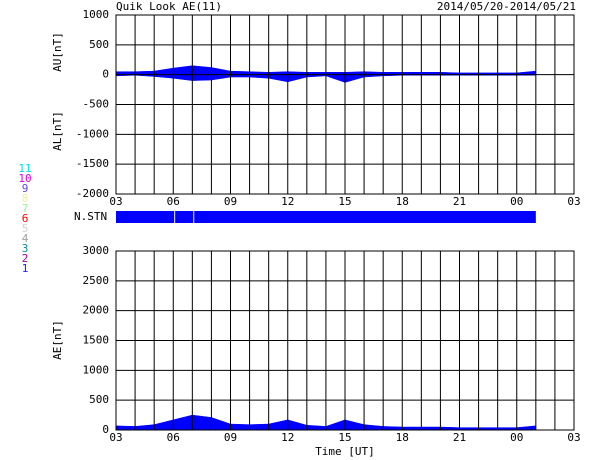  Describe the element at coordinates (506, 6) in the screenshot. I see `date-range: 2014/05/20-2014/05/21` at that location.